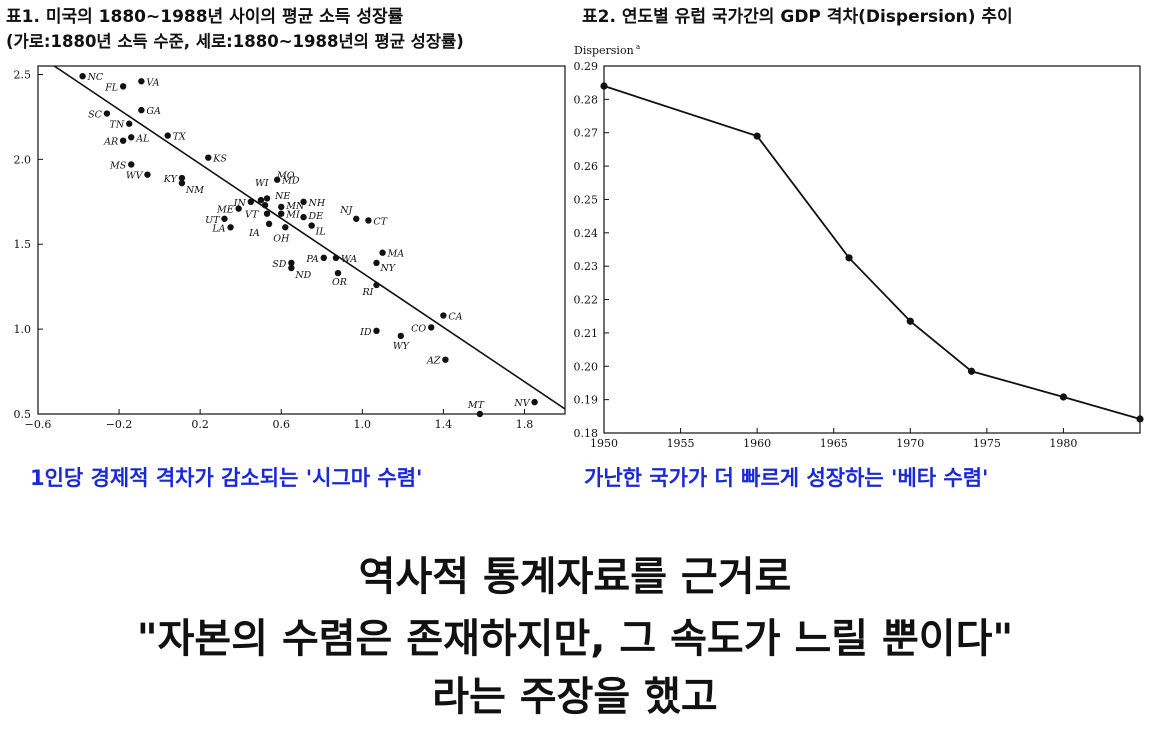  I want to click on chart2-xtick-label: 1975, so click(987, 443).